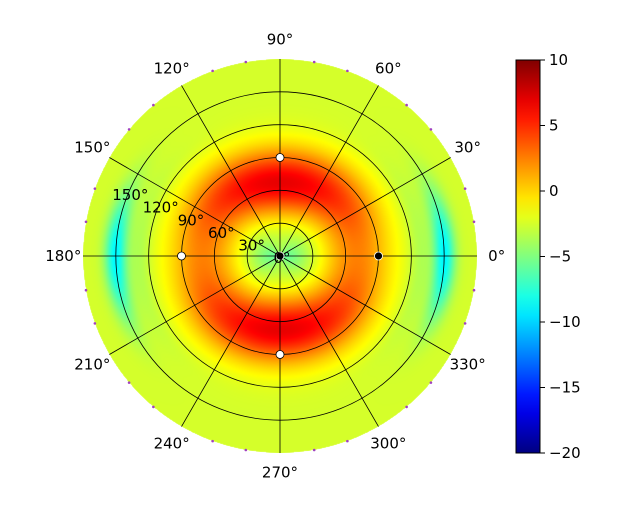 This screenshot has height=513, width=642. What do you see at coordinates (280, 473) in the screenshot?
I see `angular-tick-label: 270°` at bounding box center [280, 473].